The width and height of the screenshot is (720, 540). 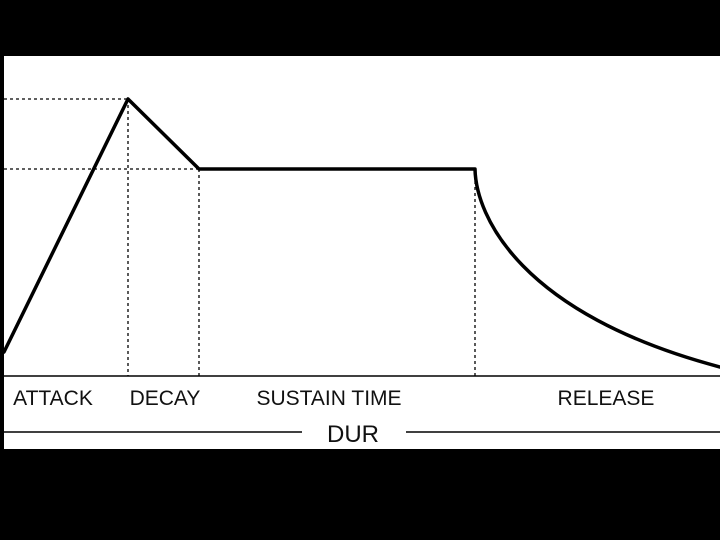 I want to click on release-label: RELEASE, so click(x=606, y=398).